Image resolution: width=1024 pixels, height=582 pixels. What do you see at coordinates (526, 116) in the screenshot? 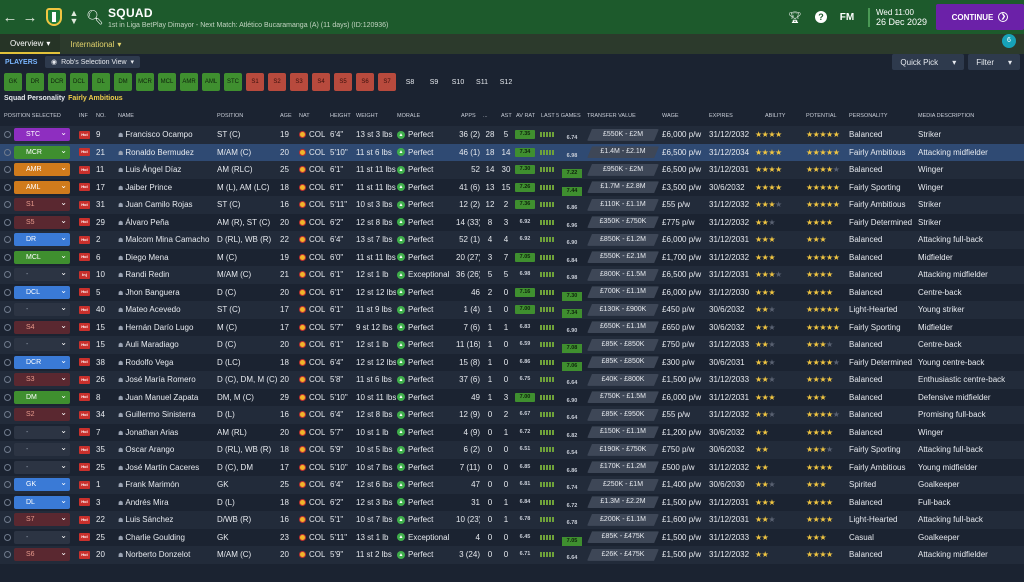
I see `column-header: AV RAT` at bounding box center [526, 116].